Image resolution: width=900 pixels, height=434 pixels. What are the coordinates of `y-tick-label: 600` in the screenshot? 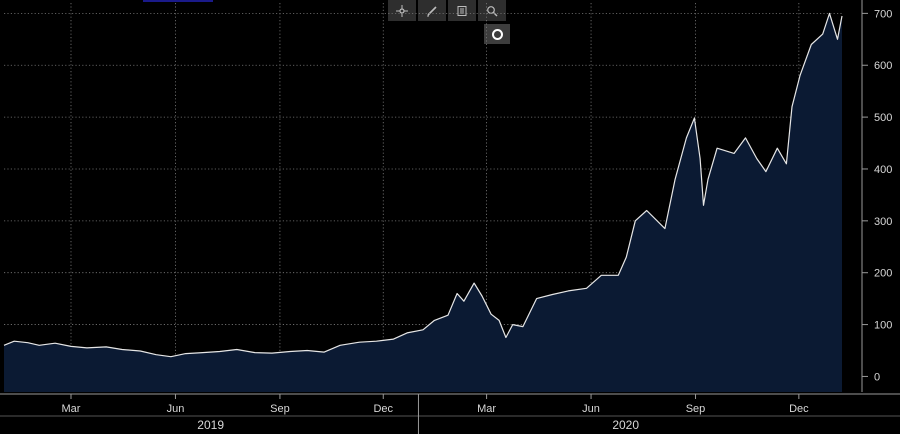 It's located at (883, 66).